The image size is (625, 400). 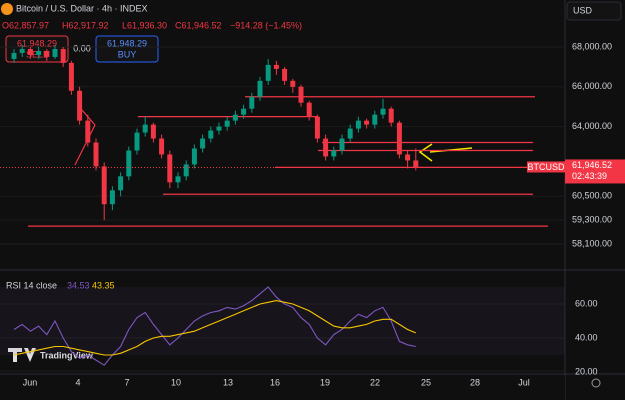 What do you see at coordinates (144, 25) in the screenshot?
I see `ohlc-low: L61,936.30` at bounding box center [144, 25].